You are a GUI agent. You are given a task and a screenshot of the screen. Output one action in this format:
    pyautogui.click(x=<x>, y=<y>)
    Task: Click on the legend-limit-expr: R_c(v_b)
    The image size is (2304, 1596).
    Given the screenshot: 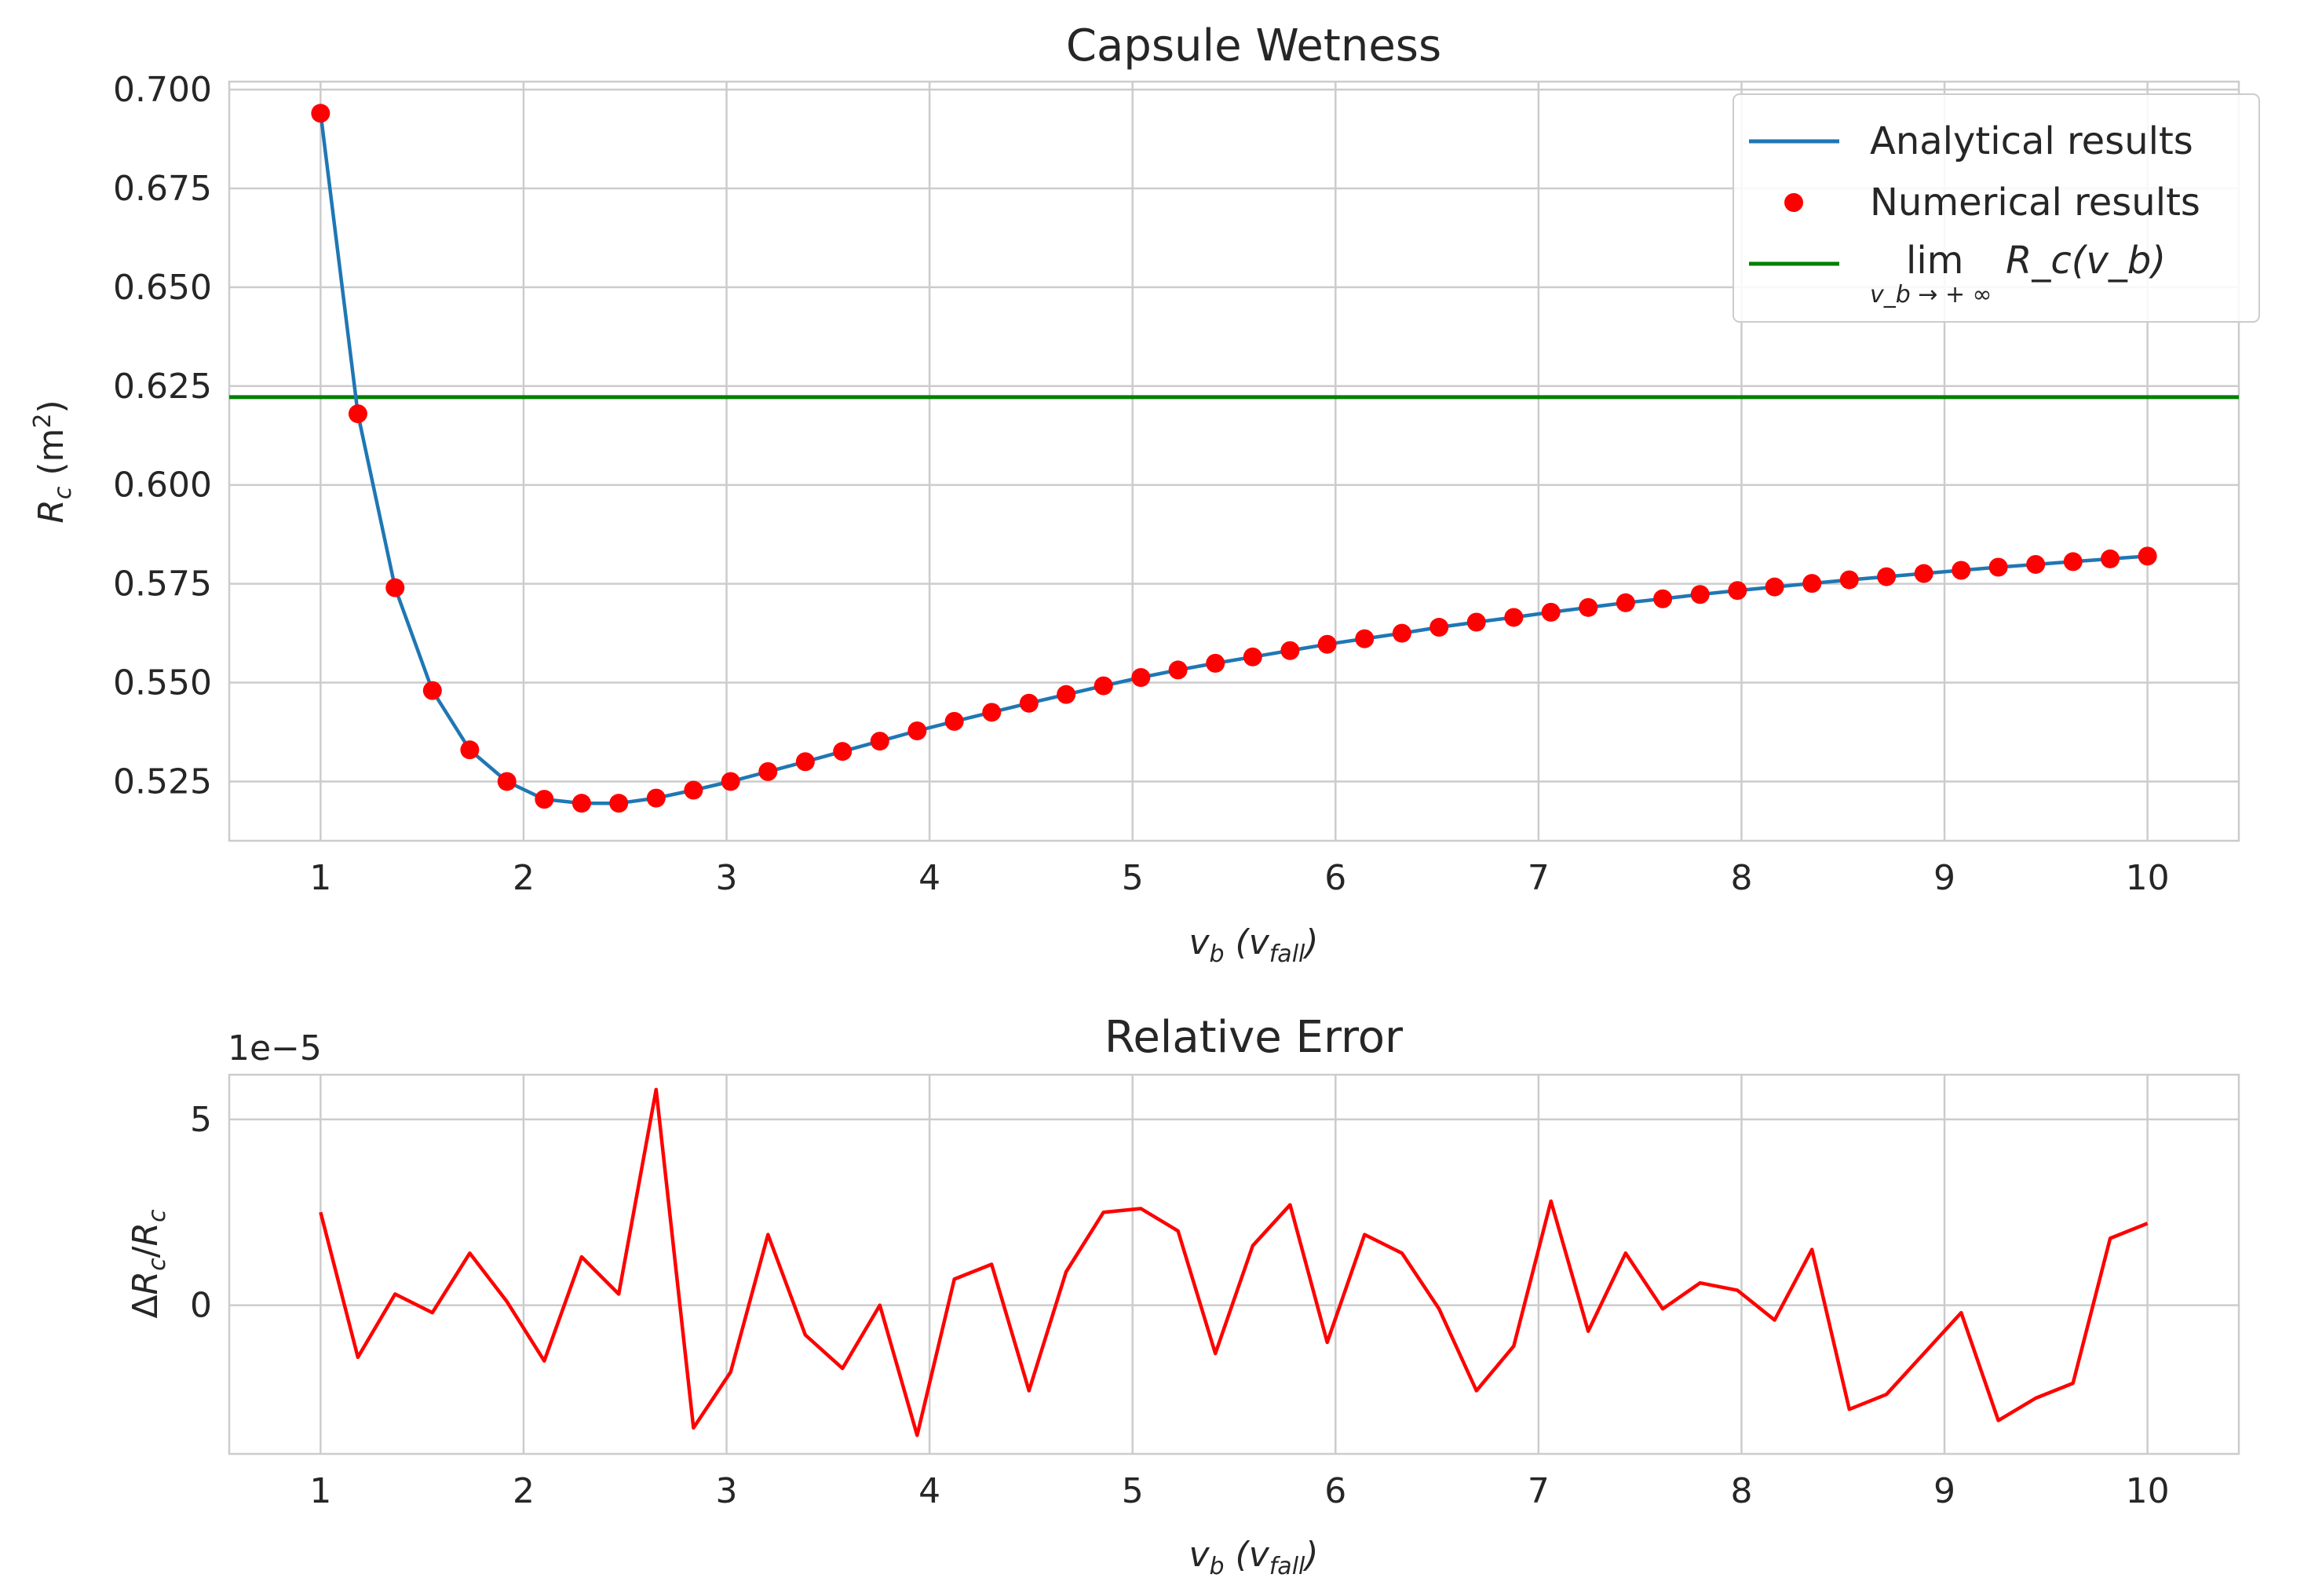 What is the action you would take?
    pyautogui.click(x=2086, y=261)
    